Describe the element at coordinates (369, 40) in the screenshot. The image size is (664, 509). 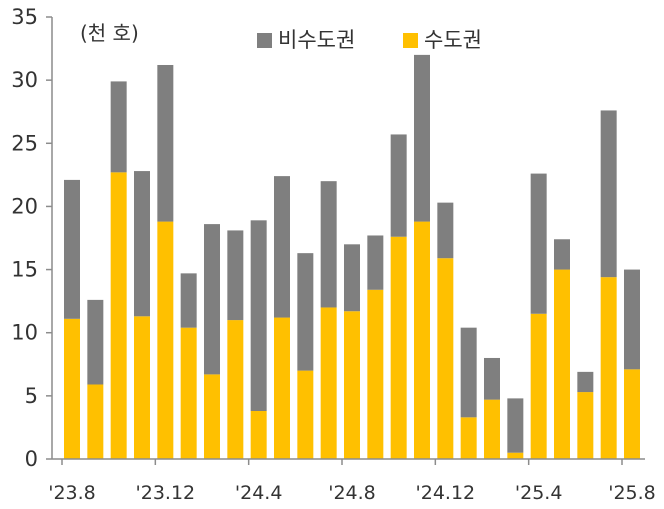
I see `legend: 비수도권 수도권` at that location.